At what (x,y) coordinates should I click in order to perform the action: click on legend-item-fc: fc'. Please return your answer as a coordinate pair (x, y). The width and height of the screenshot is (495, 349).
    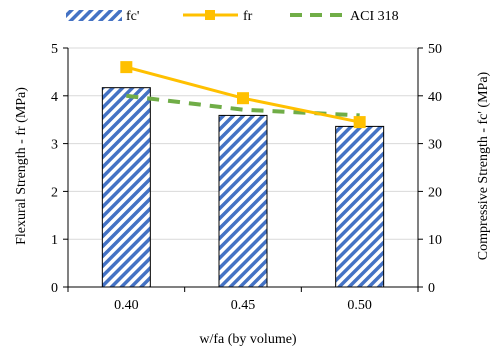
    Looking at the image, I should click on (102, 16).